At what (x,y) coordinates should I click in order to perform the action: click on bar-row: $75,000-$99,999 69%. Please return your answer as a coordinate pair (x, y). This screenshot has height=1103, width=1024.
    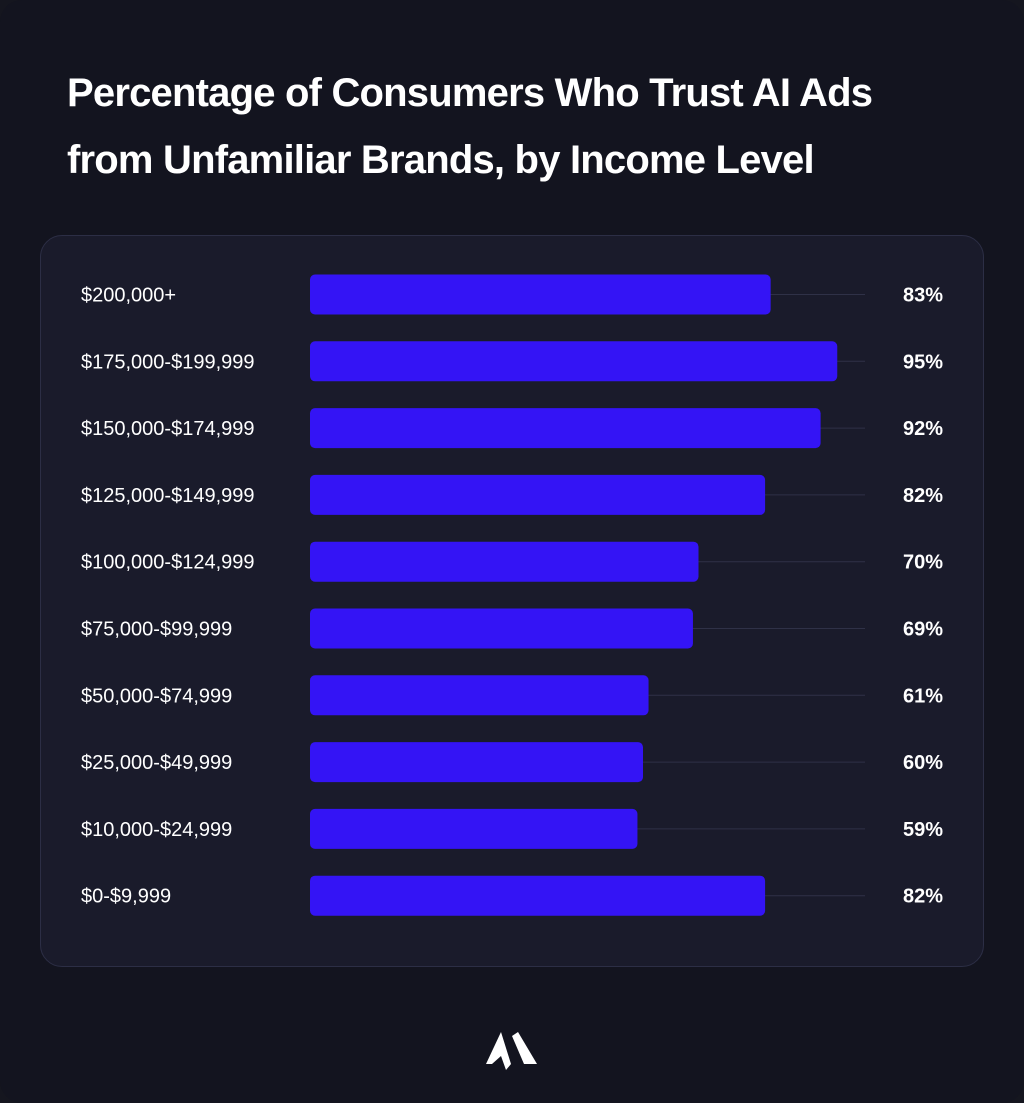
    Looking at the image, I should click on (512, 628).